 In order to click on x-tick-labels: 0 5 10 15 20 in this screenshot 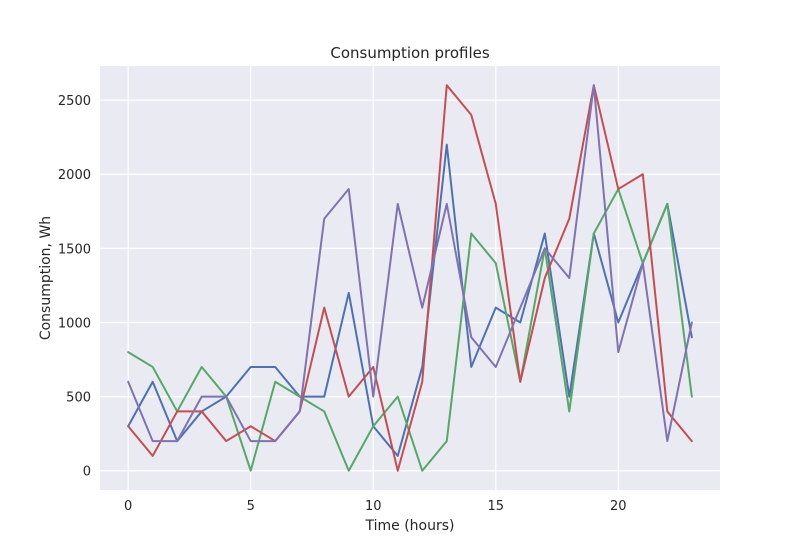, I will do `click(375, 506)`.